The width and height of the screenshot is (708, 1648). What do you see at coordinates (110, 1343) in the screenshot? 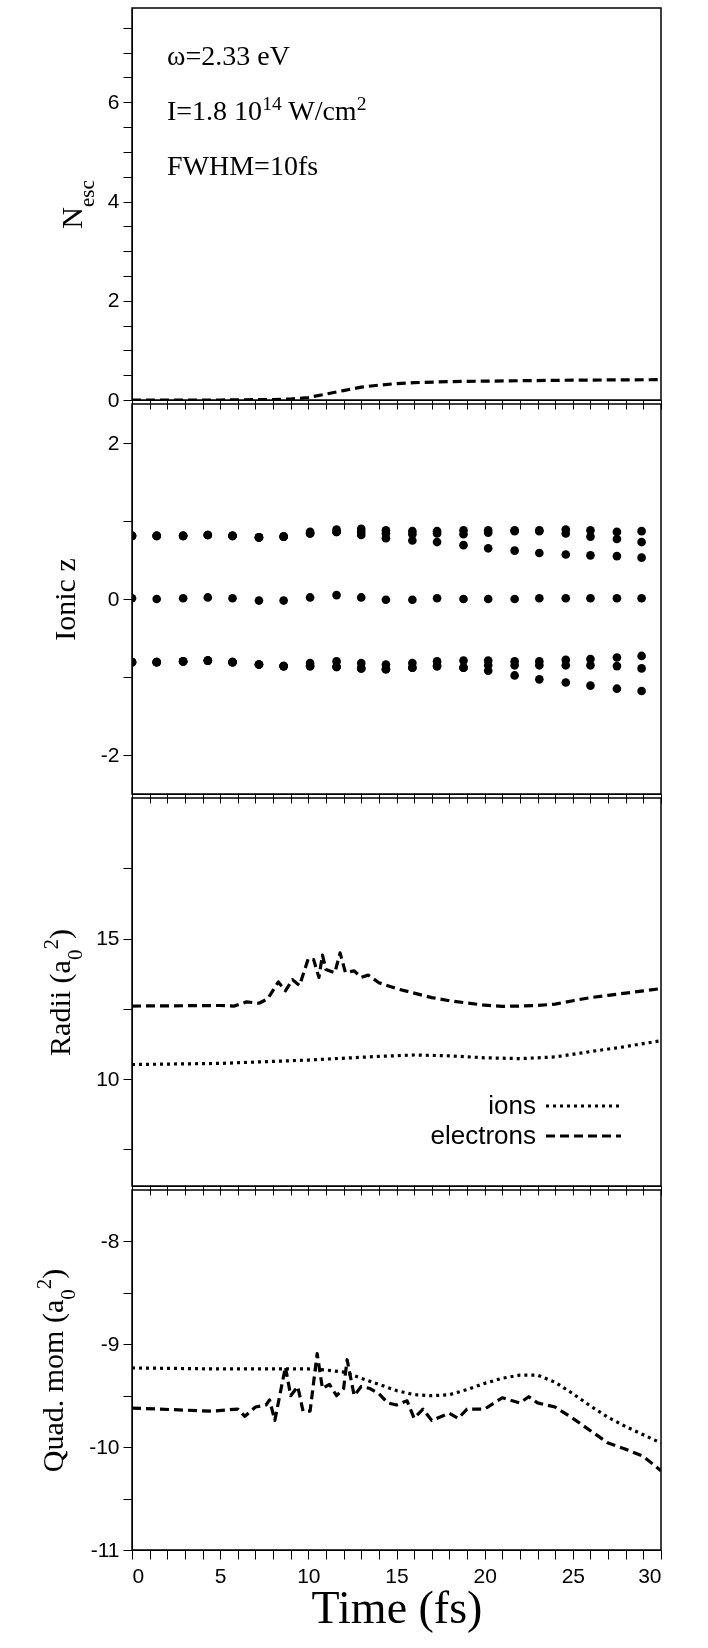
I see `y-tick-label: -9` at bounding box center [110, 1343].